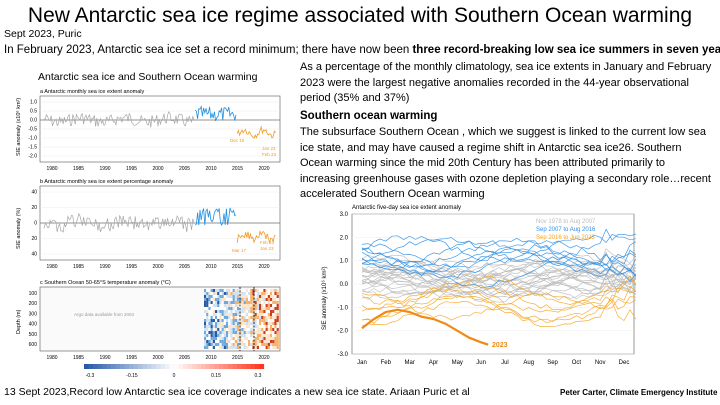 The image size is (720, 405). I want to click on legend-entry: Nov 1978 to Aug 2007, so click(566, 222).